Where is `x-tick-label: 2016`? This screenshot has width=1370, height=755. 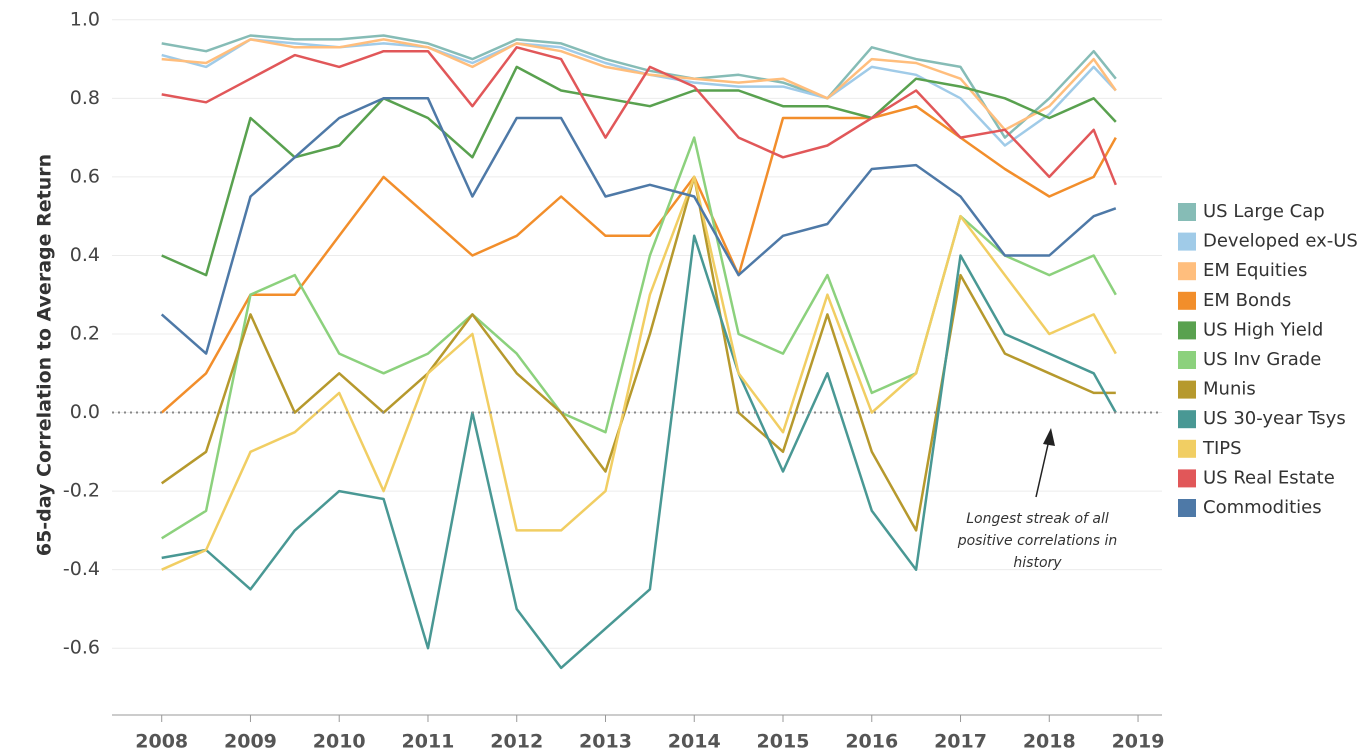 x-tick-label: 2016 is located at coordinates (871, 742).